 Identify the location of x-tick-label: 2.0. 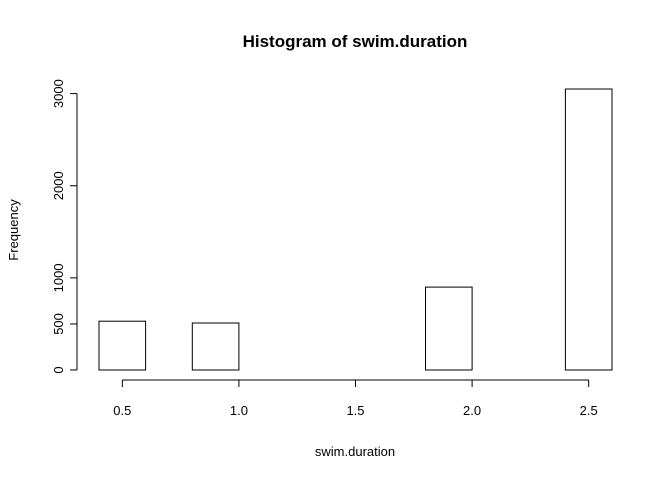
(472, 410).